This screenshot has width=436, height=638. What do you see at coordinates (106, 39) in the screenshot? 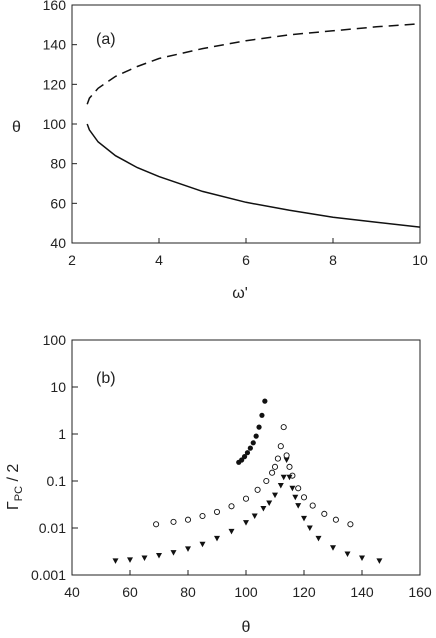
I see `panel-label-a: (a)` at bounding box center [106, 39].